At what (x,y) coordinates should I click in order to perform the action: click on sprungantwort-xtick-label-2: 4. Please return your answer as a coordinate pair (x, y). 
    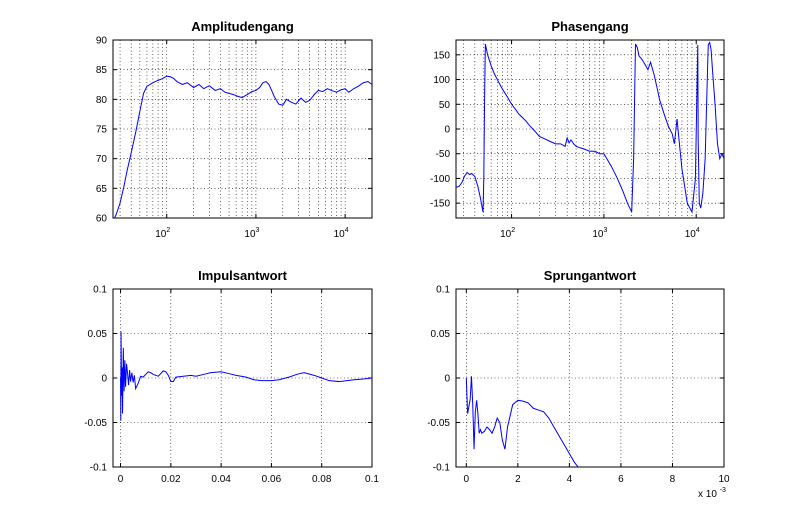
    Looking at the image, I should click on (570, 479).